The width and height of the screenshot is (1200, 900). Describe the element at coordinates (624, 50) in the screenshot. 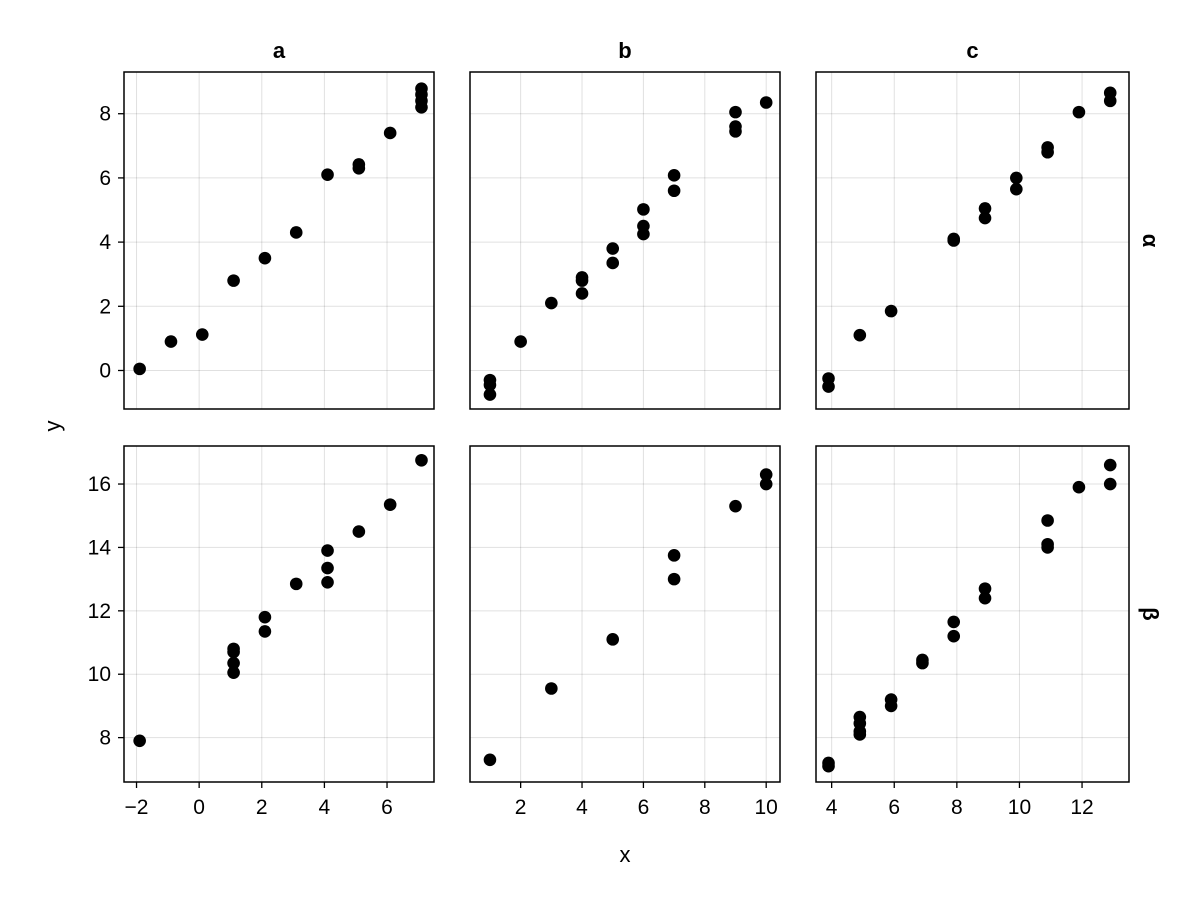

I see `column-title-b: b` at that location.